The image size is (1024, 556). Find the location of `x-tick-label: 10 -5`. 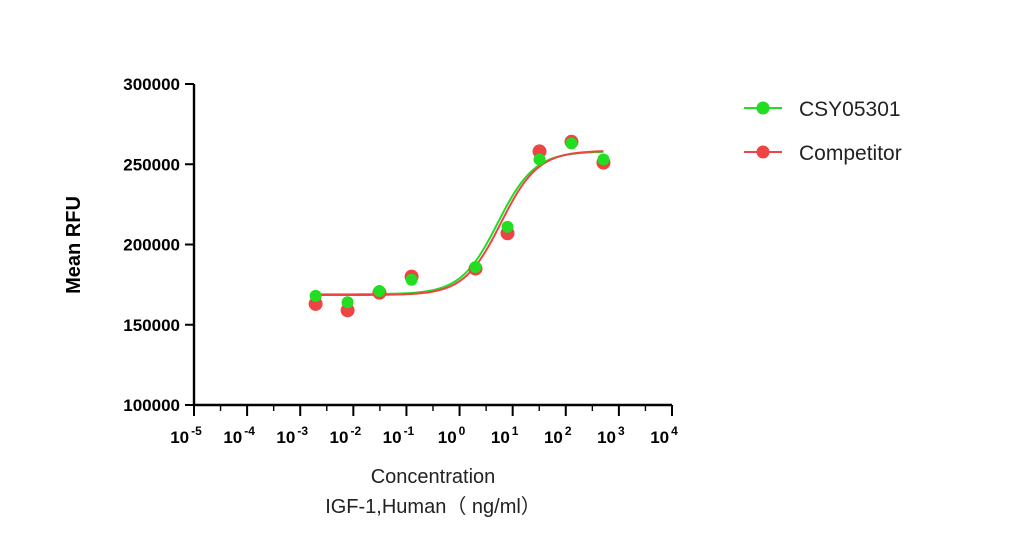

x-tick-label: 10 -5 is located at coordinates (186, 435).